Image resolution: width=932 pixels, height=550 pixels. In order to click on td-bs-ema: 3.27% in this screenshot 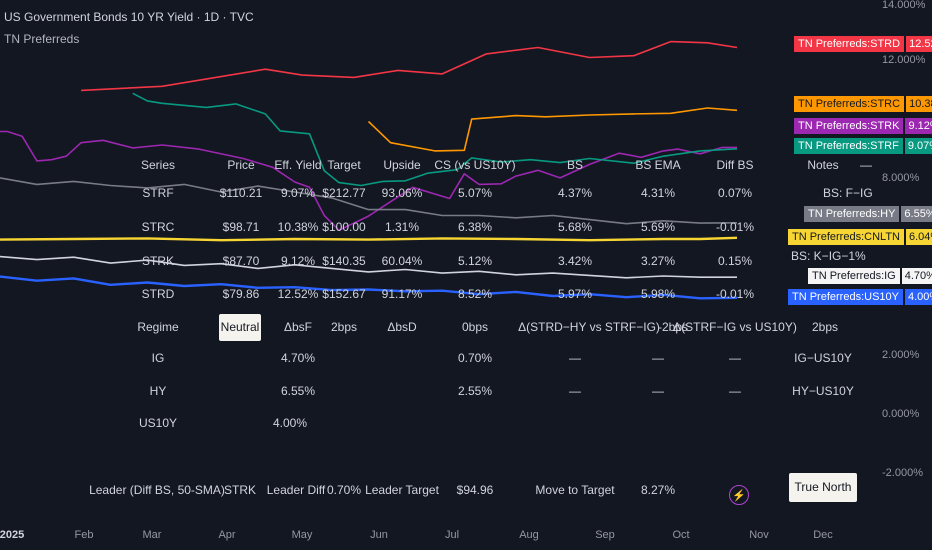, I will do `click(658, 261)`.